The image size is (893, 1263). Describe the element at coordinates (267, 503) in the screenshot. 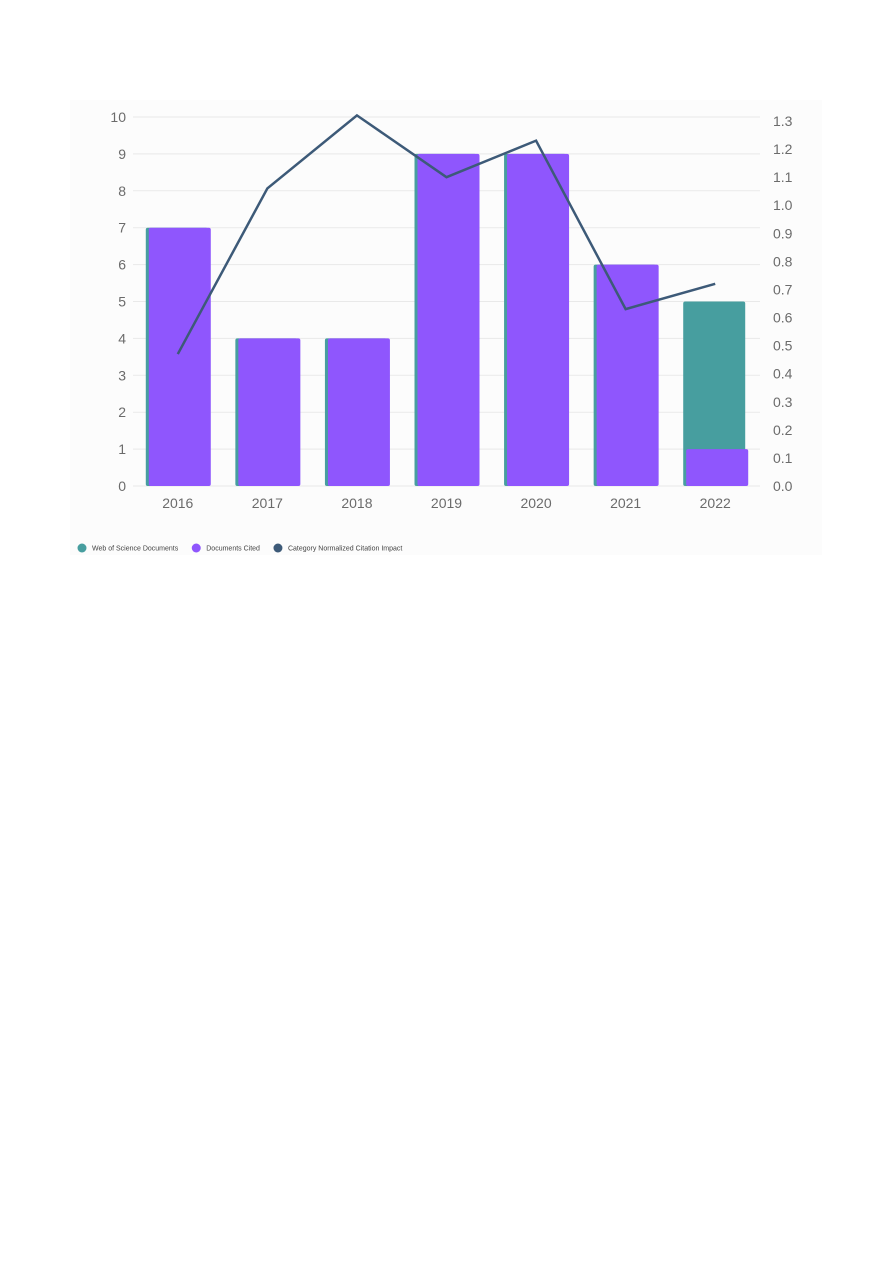

I see `x-tick-label: 2017` at that location.